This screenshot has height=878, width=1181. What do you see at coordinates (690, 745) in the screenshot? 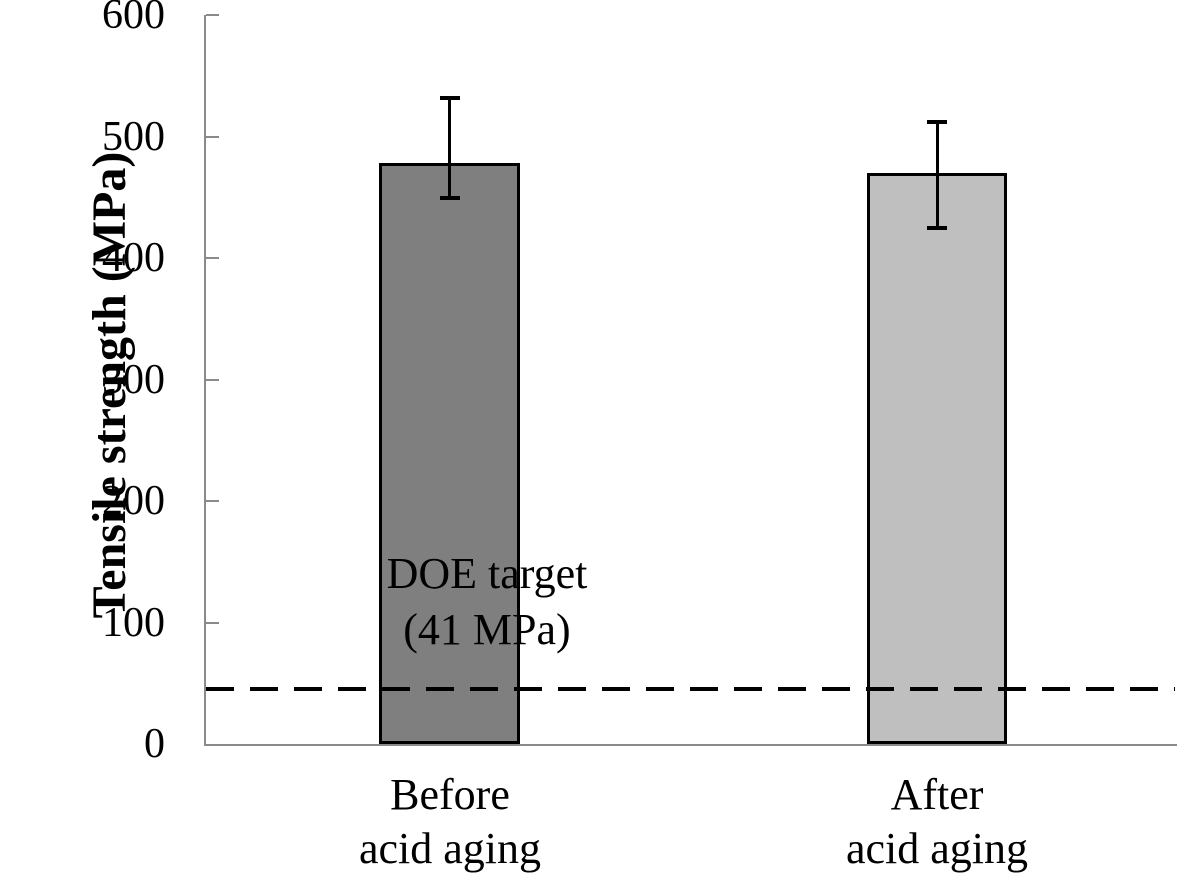
I see `x-axis-line` at bounding box center [690, 745].